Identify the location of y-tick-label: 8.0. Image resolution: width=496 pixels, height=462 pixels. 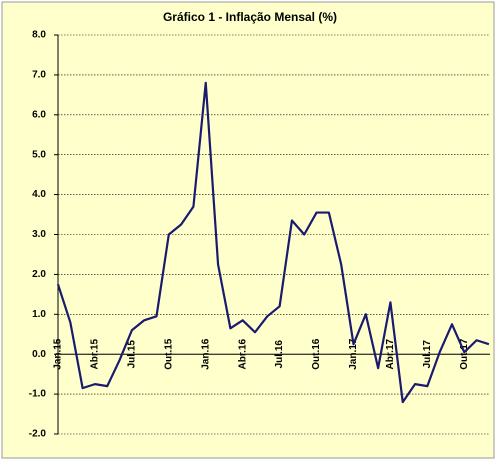
(39, 35).